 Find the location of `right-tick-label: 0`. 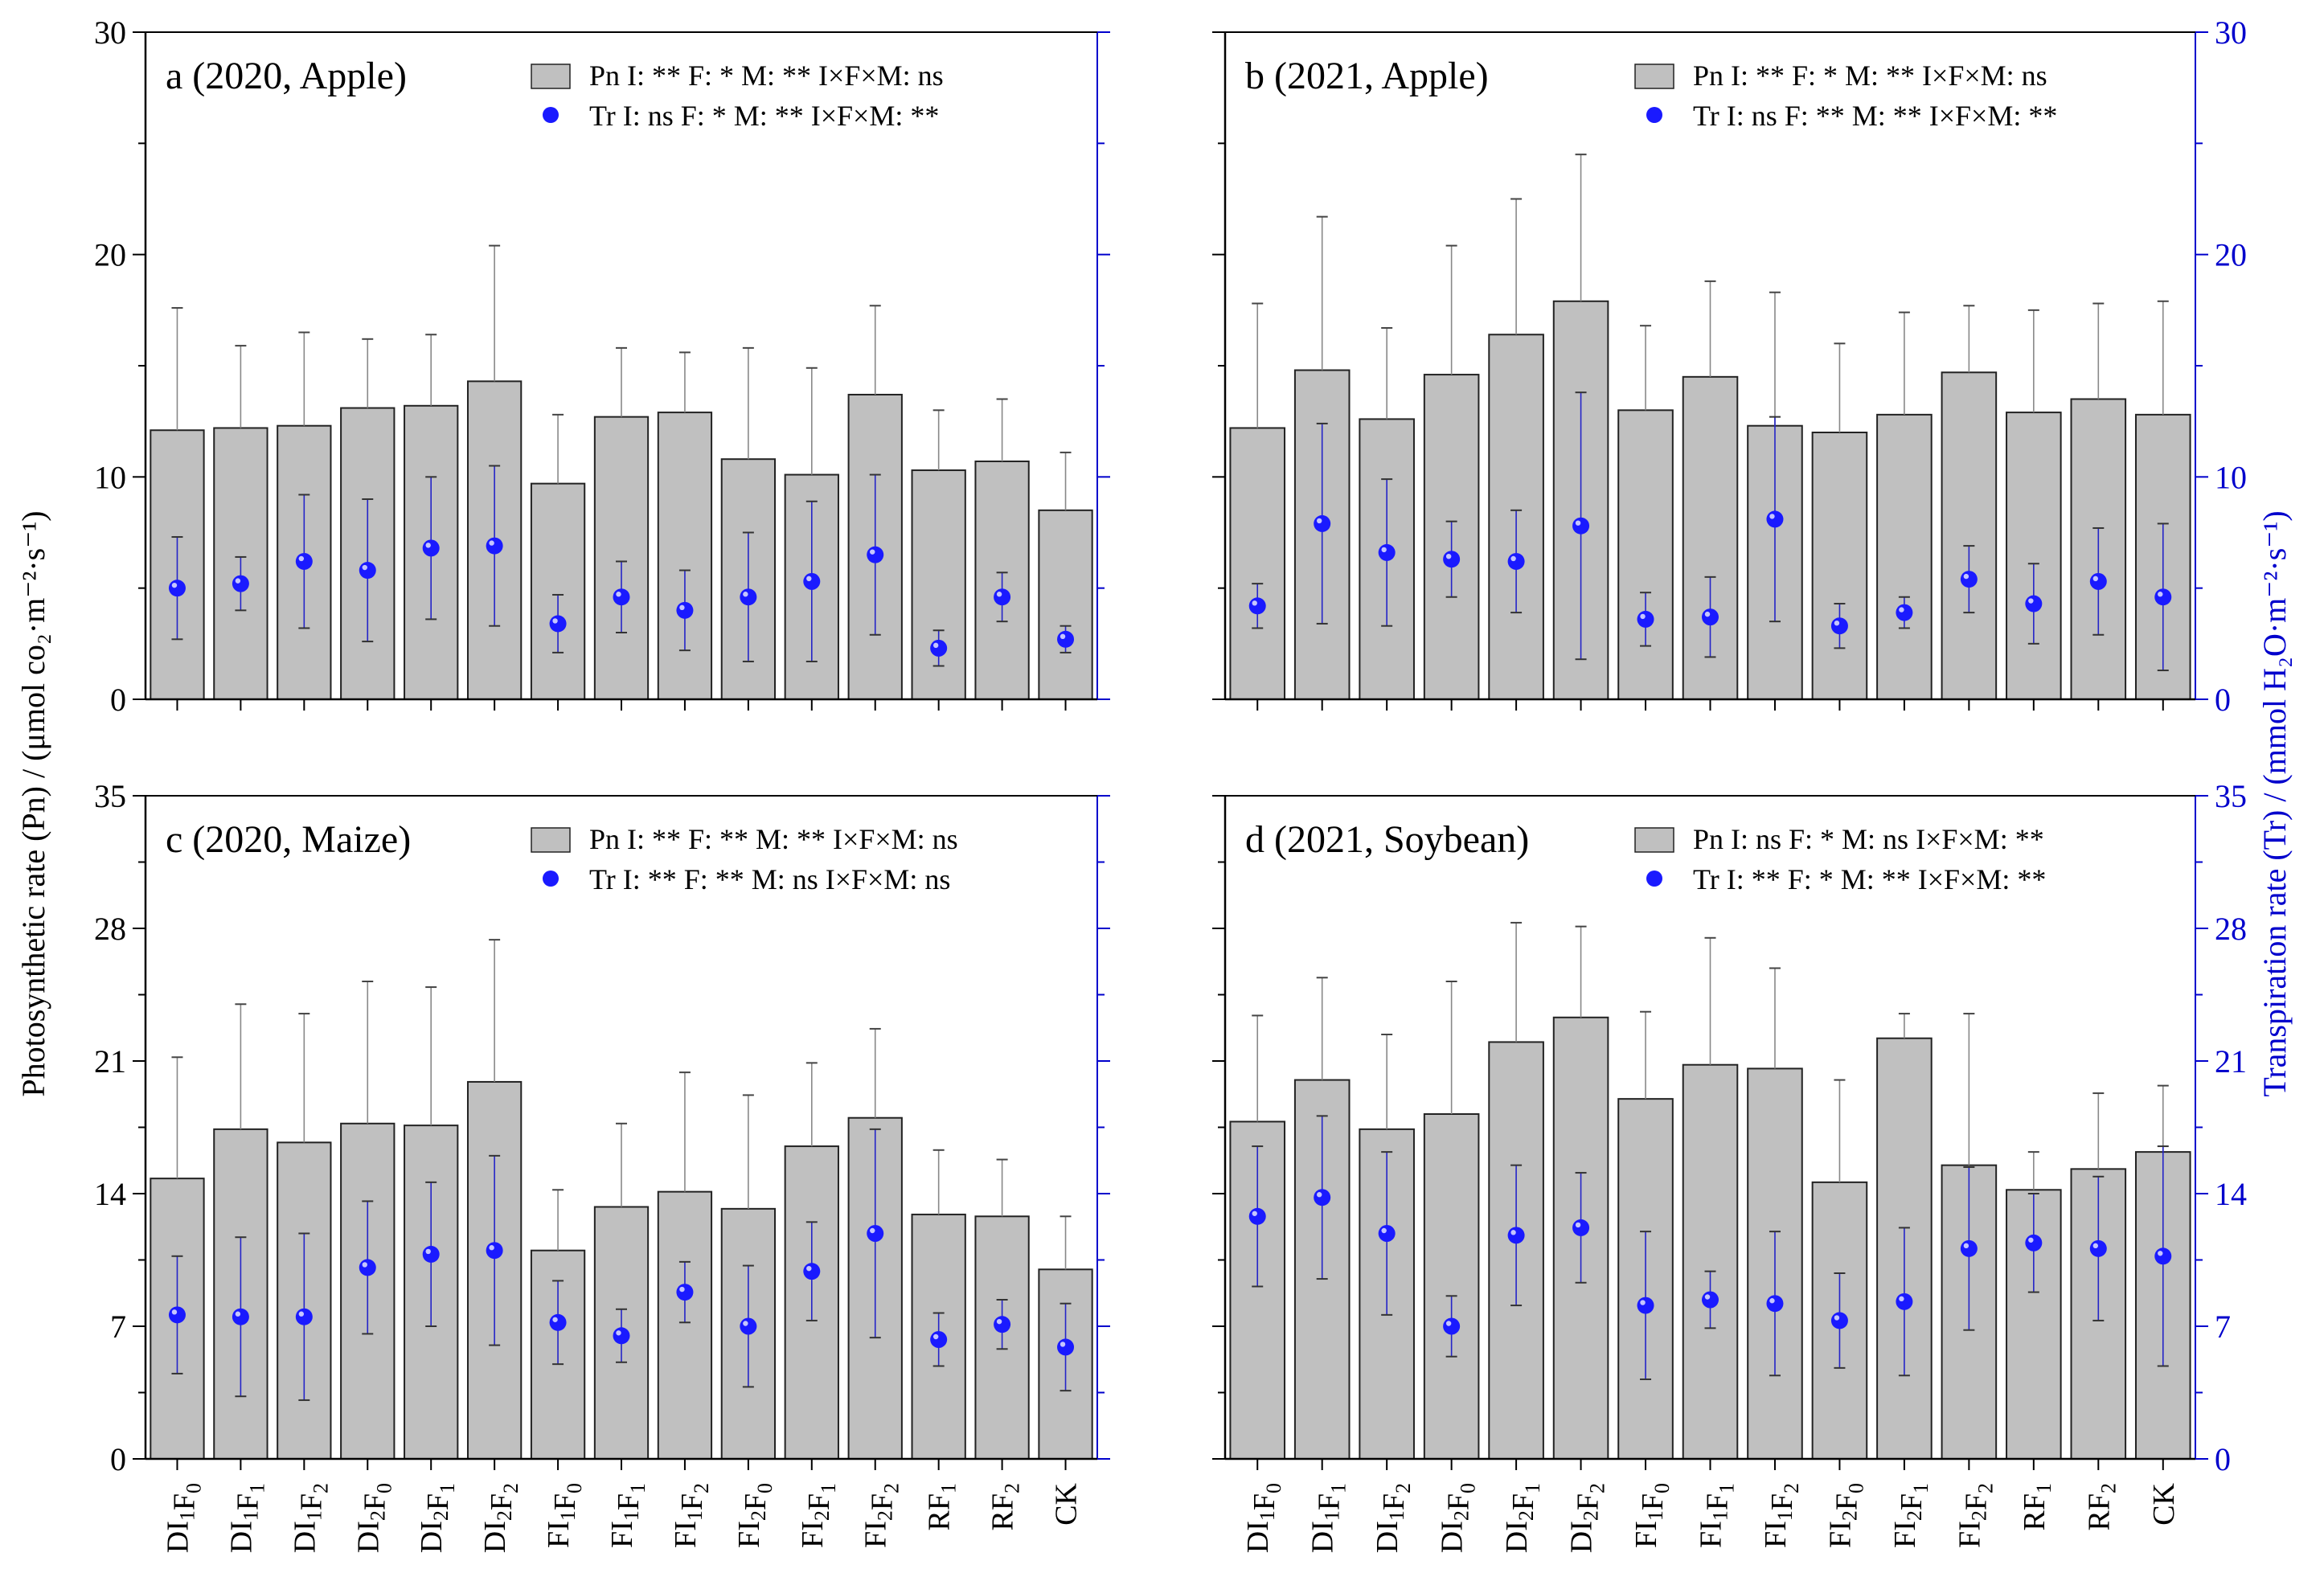

right-tick-label: 0 is located at coordinates (2223, 1459).